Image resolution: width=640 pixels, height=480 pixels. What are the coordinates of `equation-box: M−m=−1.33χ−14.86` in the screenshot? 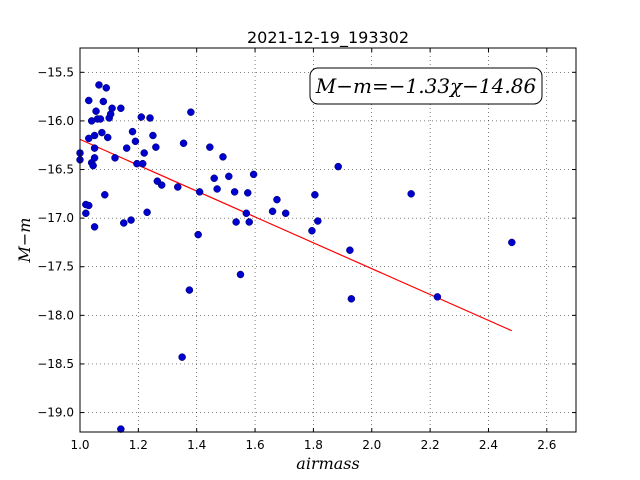 It's located at (426, 86).